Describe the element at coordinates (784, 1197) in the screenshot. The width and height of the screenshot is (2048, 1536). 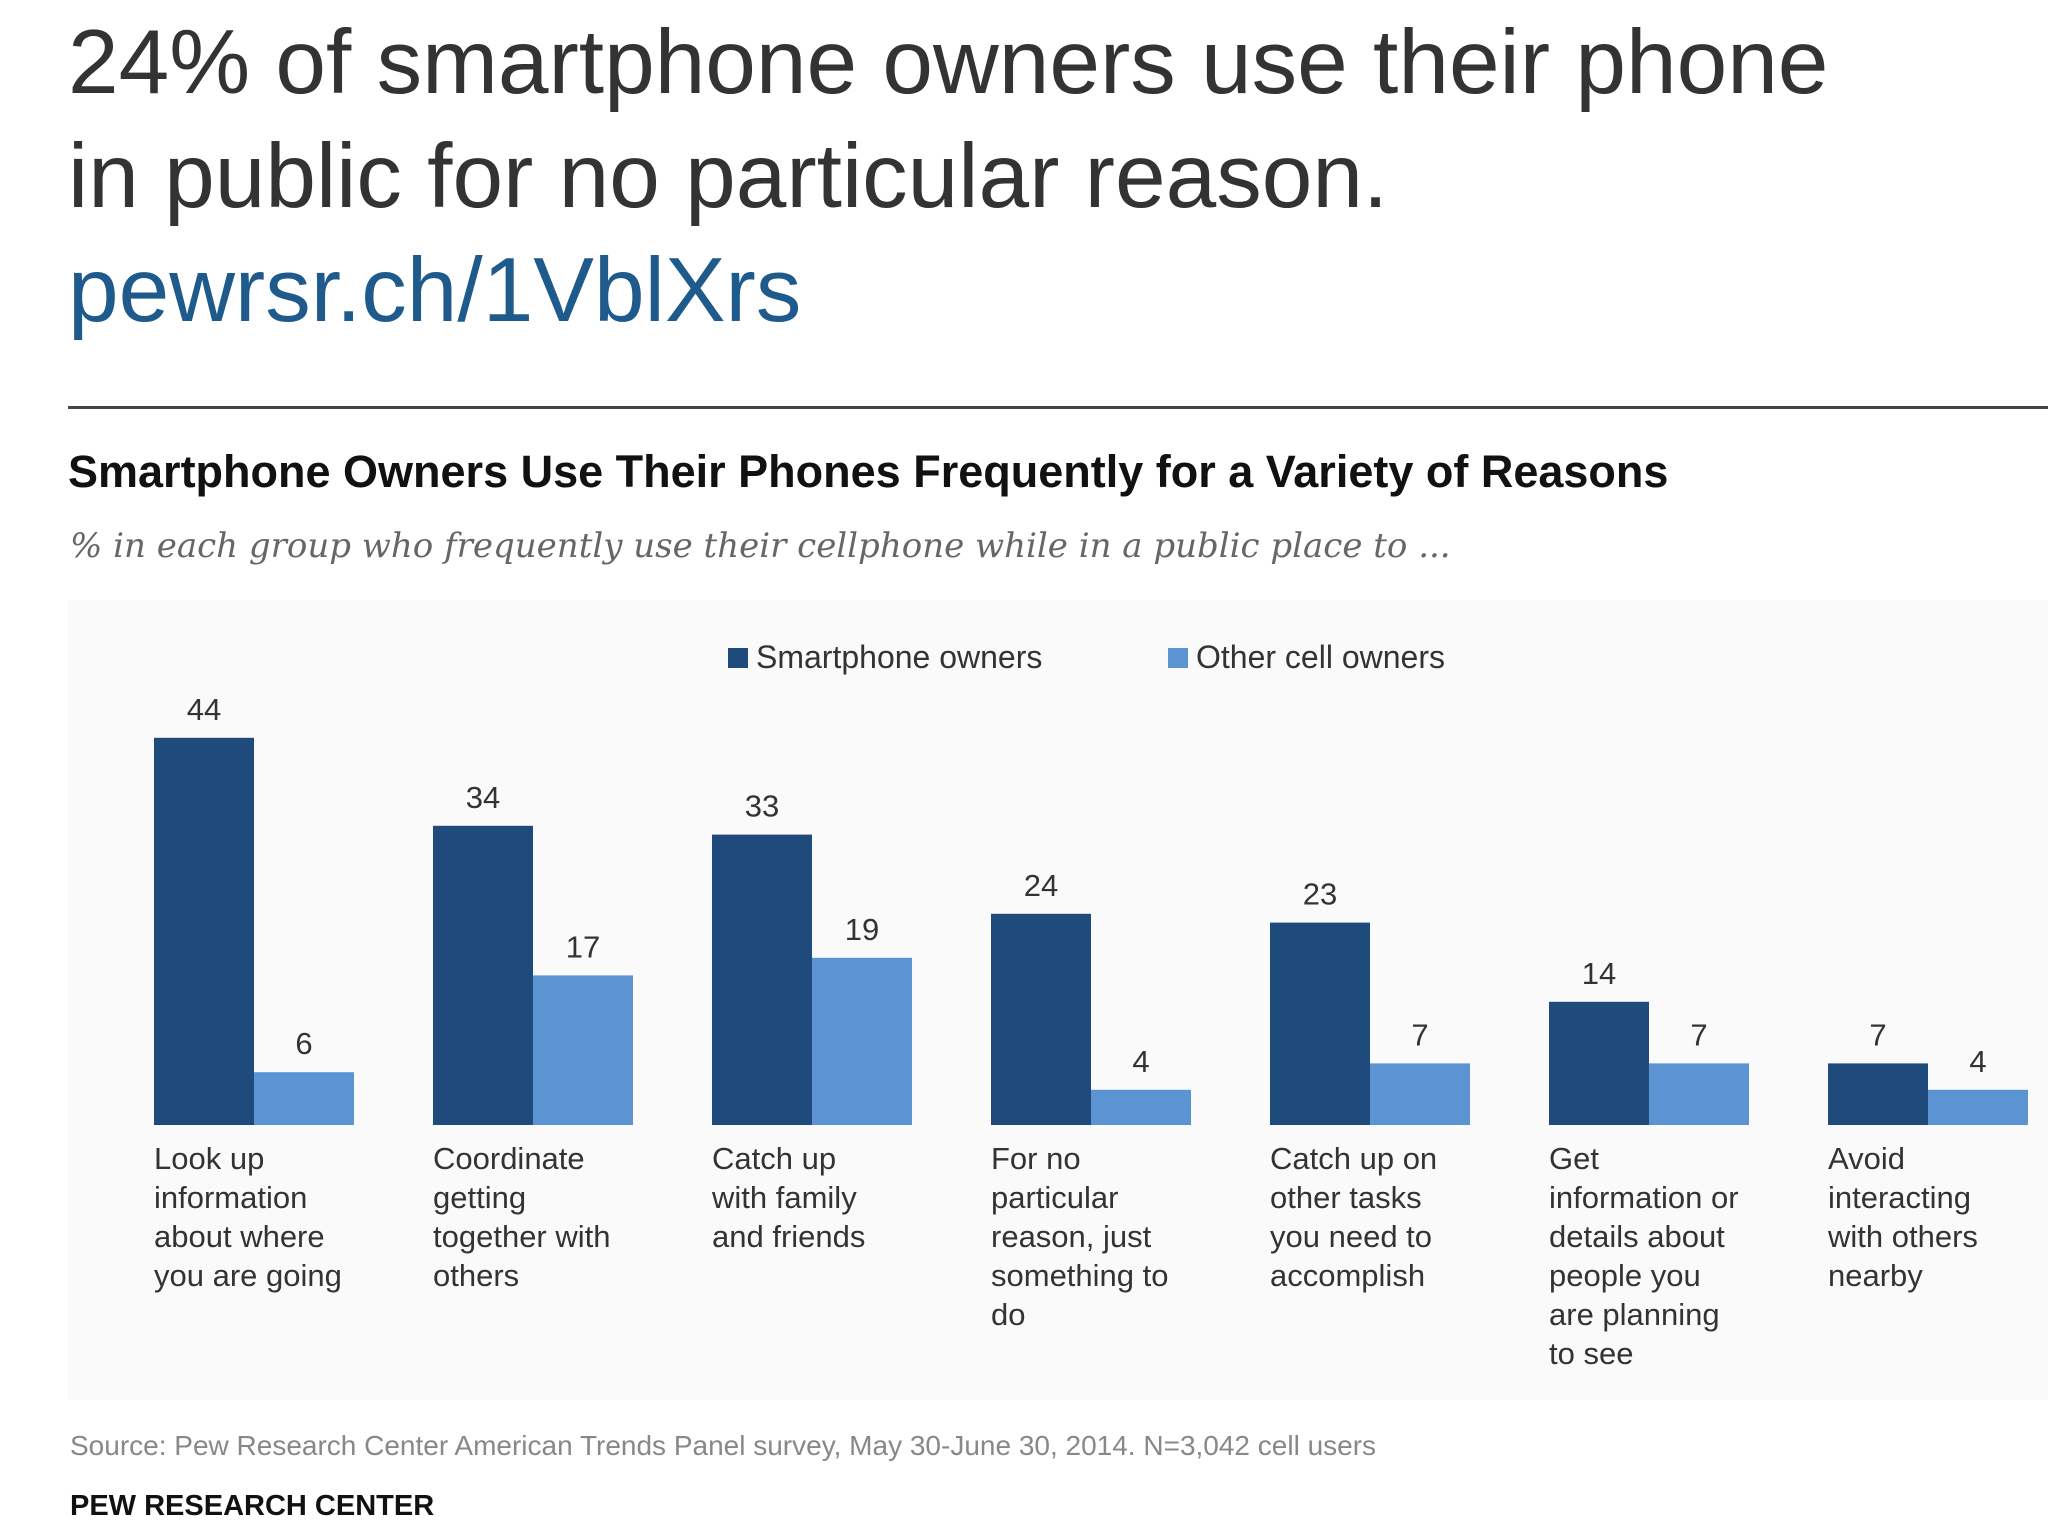
I see `category-label-3-line-2: with family` at that location.